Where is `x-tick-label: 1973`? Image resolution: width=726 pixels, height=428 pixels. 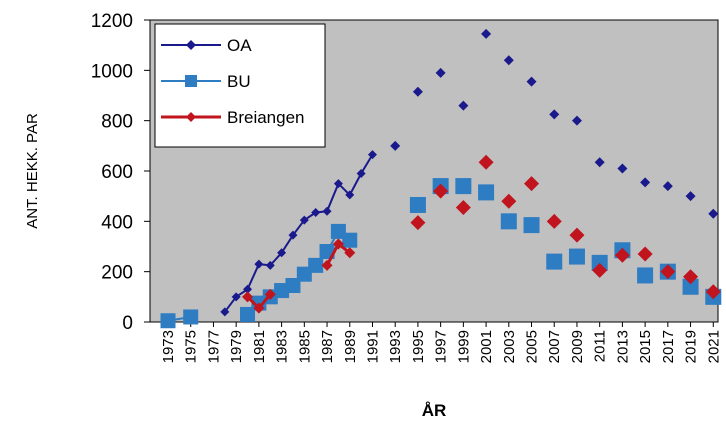 x-tick-label: 1973 is located at coordinates (168, 346).